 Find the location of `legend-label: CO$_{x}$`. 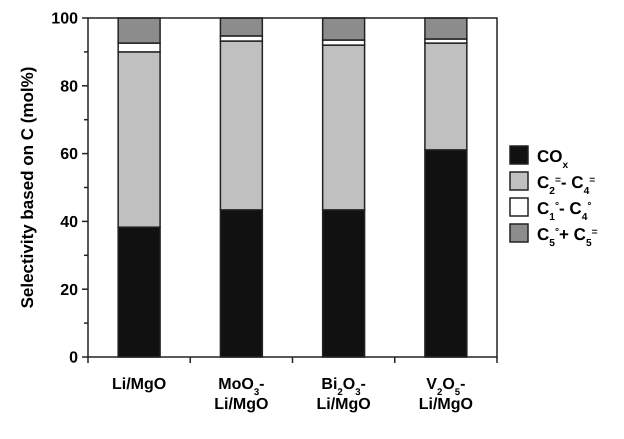

legend-label: CO$_{x}$ is located at coordinates (552, 158).